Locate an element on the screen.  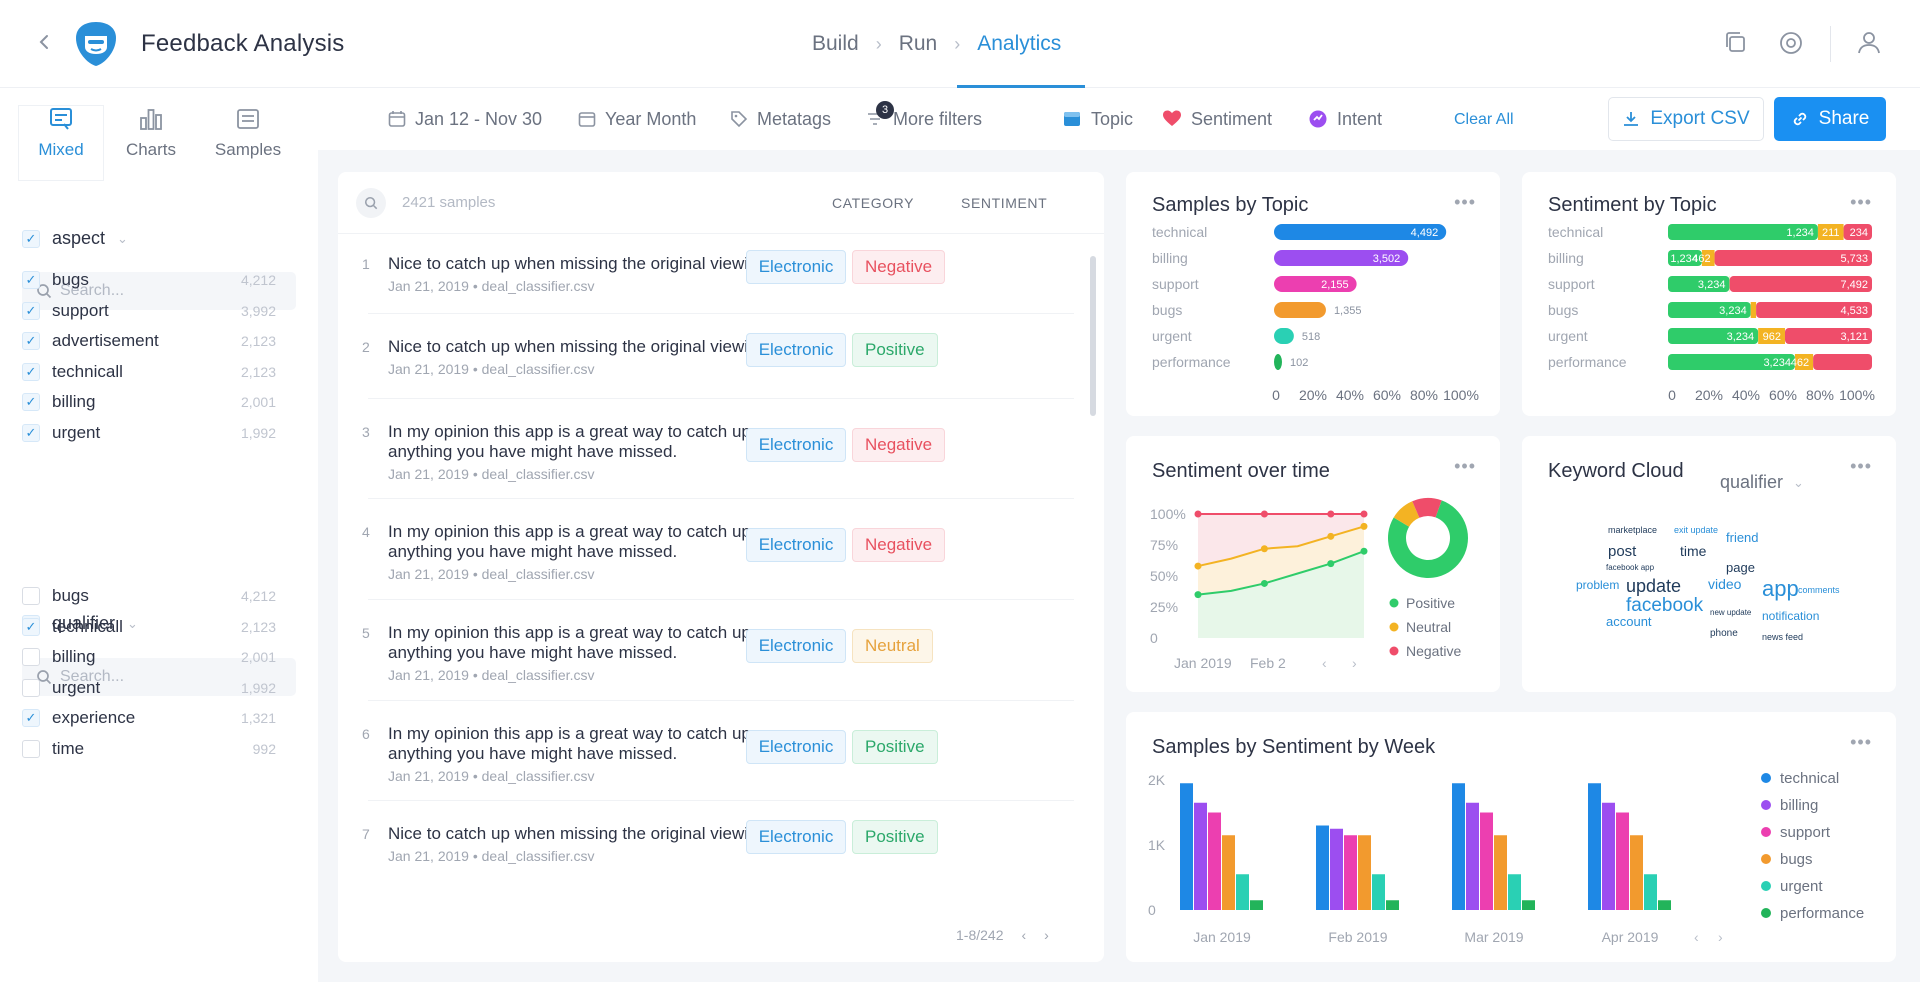
qualifier-search-input is located at coordinates (160, 677).